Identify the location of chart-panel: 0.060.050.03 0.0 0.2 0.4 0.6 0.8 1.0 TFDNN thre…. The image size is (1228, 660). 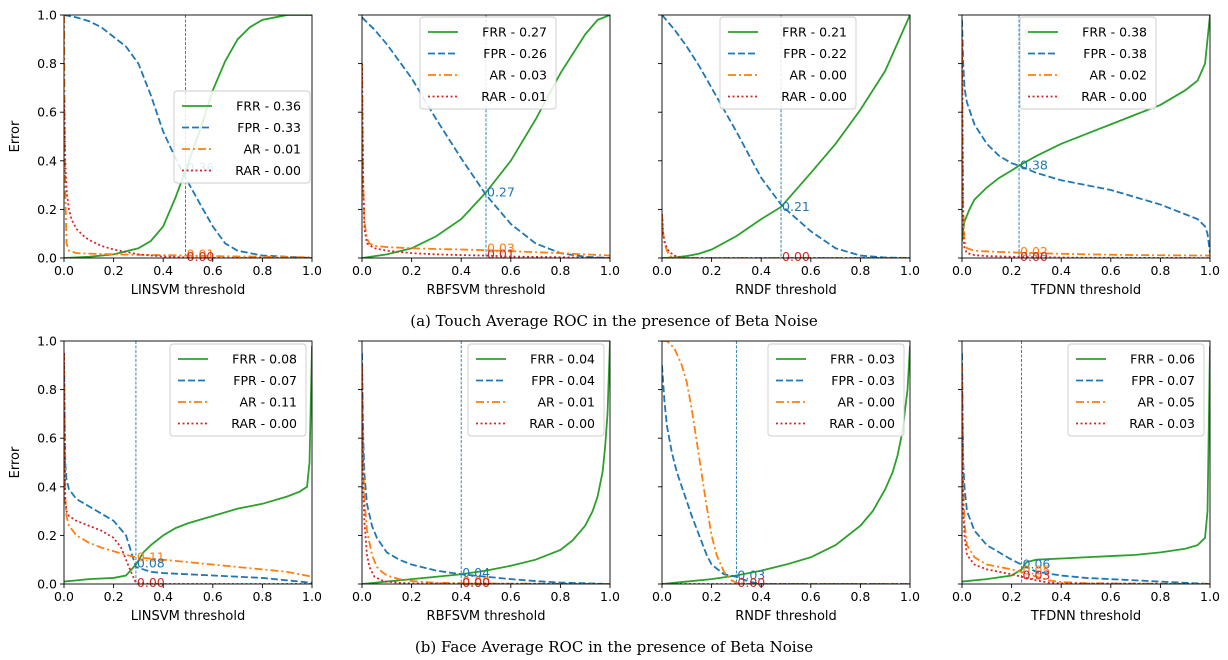
(1086, 482).